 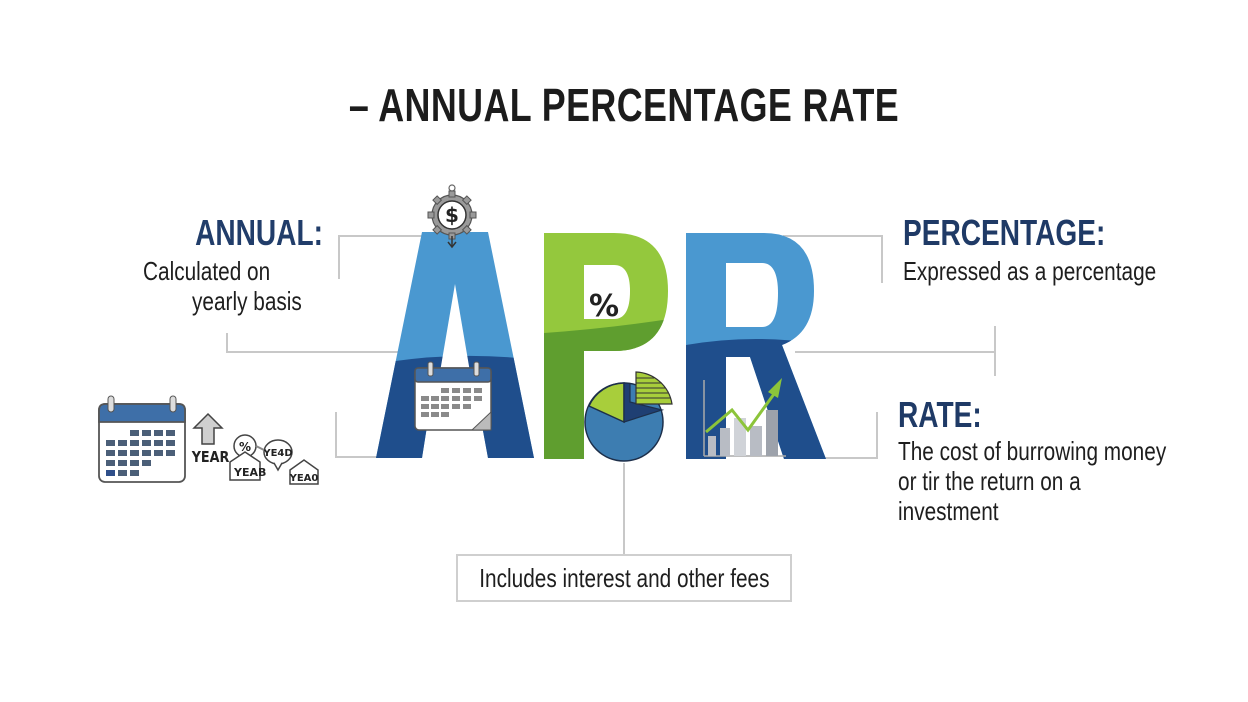 I want to click on annual-heading: ANNUAL:, so click(x=259, y=232).